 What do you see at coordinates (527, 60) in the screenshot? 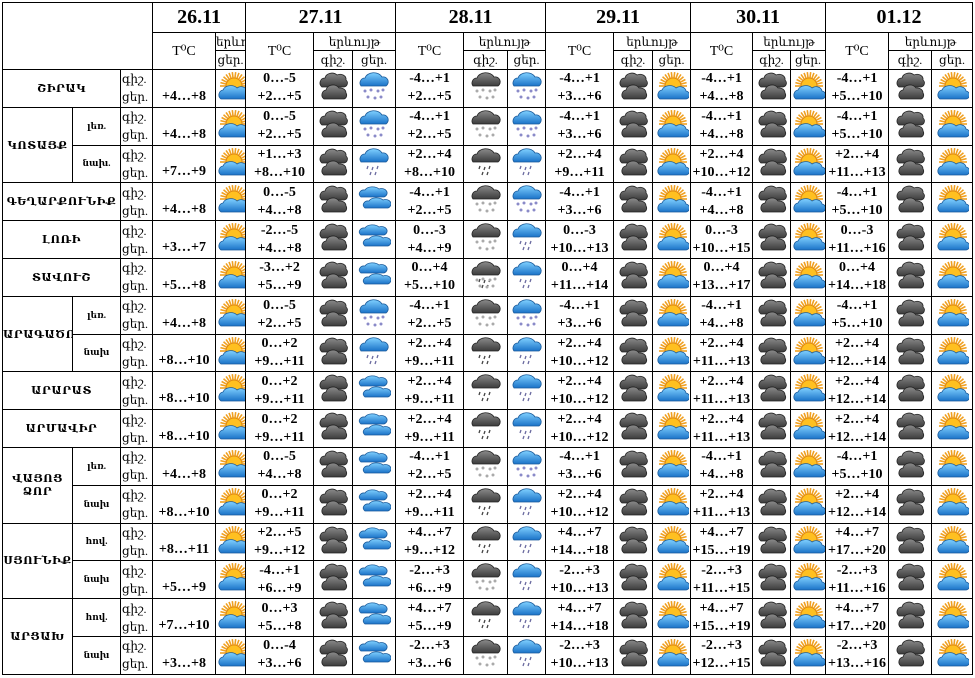
I see `day-header: ցեր.` at bounding box center [527, 60].